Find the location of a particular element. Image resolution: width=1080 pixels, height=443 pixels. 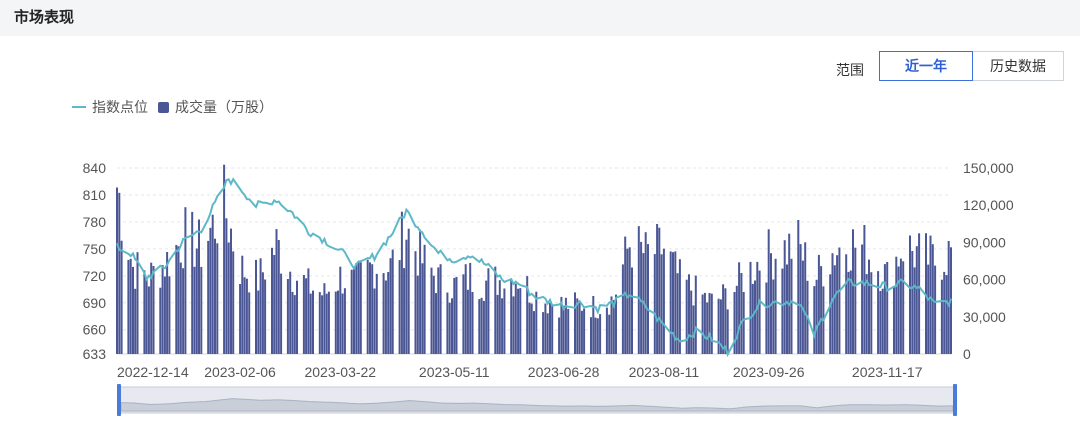

zoom-handle-right is located at coordinates (955, 400).